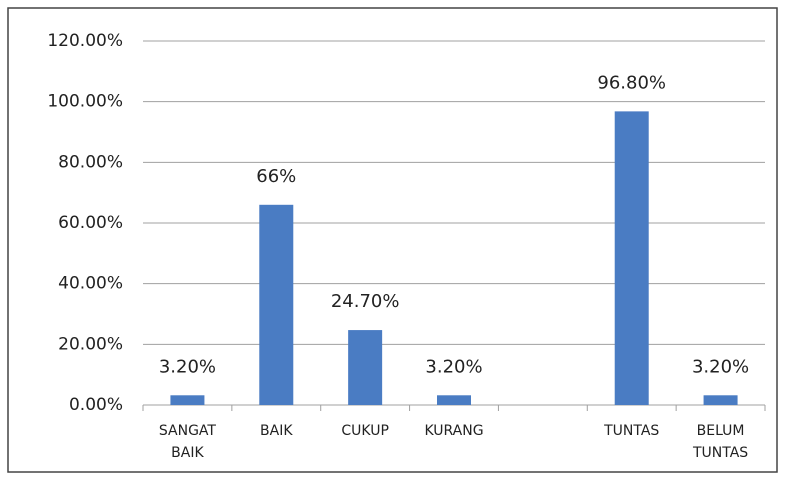 The width and height of the screenshot is (786, 480). What do you see at coordinates (85, 41) in the screenshot?
I see `y-tick-label: 120.00%` at bounding box center [85, 41].